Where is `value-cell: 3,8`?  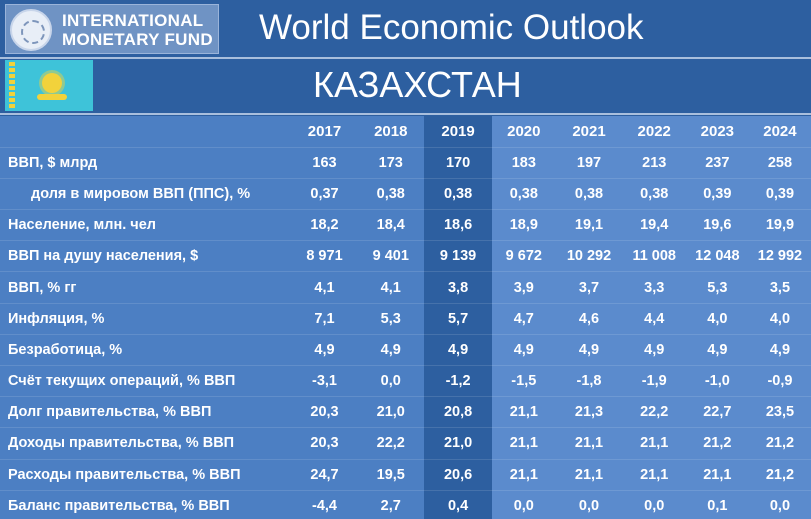 value-cell: 3,8 is located at coordinates (458, 287).